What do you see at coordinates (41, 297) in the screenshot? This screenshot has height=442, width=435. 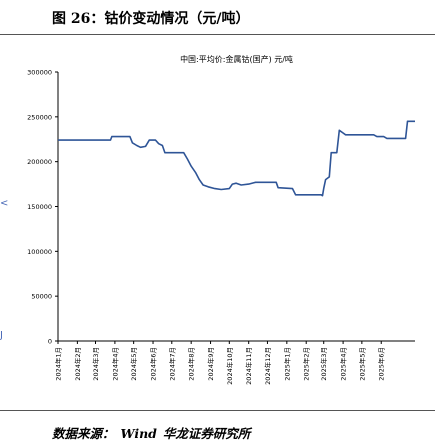 I see `y-tick-label-1: 50000` at bounding box center [41, 297].